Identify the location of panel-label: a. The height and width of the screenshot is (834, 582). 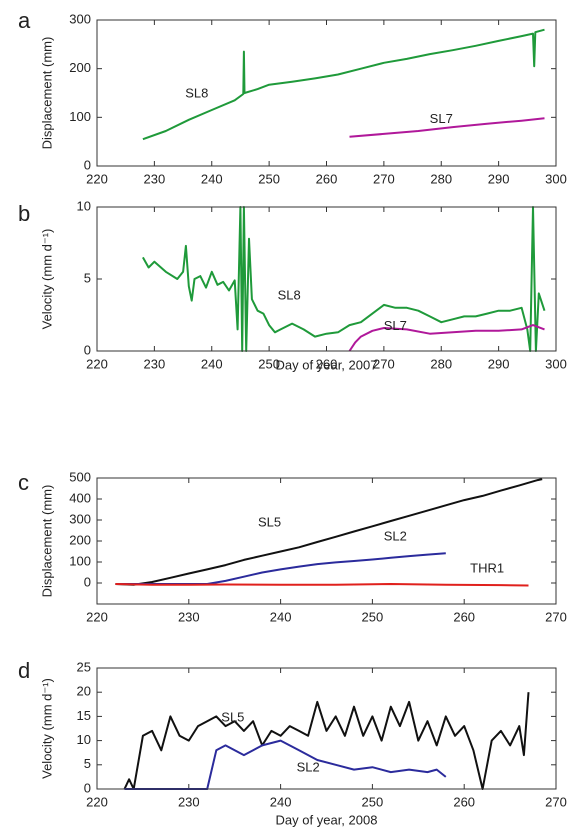
(24, 20).